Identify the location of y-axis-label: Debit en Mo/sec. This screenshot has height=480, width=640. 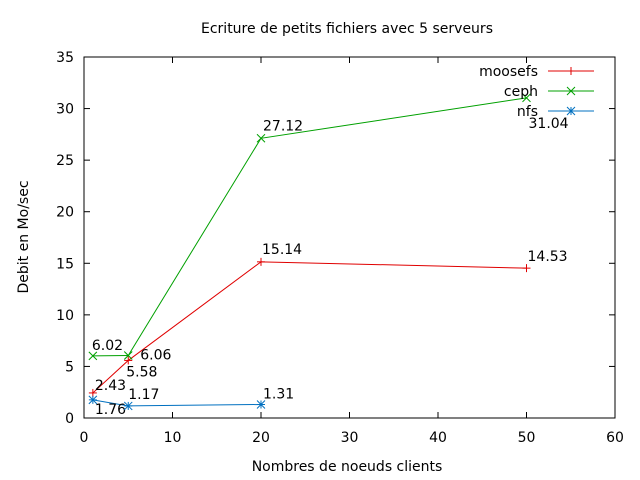
(24, 236).